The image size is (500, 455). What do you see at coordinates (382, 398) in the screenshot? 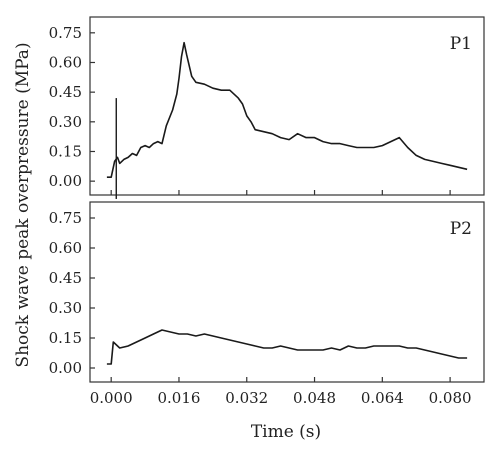
I see `x-tick-label: 0.064` at bounding box center [382, 398].